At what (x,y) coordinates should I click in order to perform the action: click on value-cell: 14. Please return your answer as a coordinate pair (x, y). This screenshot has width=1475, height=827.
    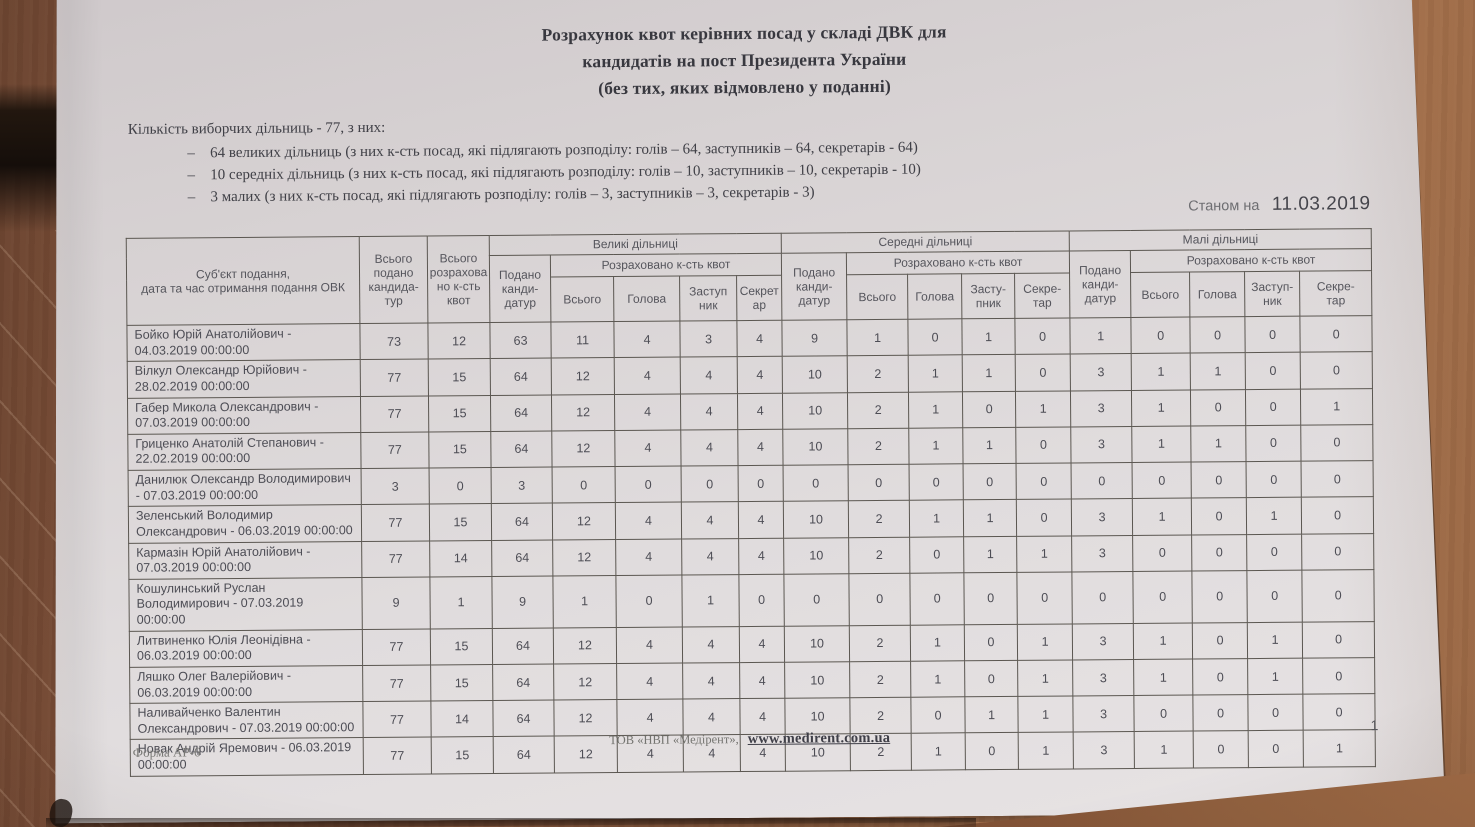
    Looking at the image, I should click on (462, 719).